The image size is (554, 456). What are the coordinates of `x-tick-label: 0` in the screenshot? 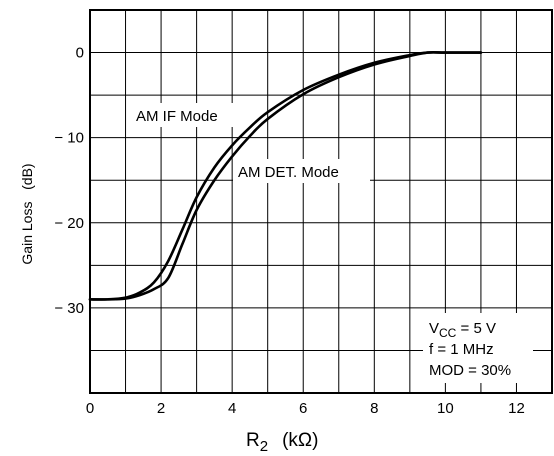 It's located at (90, 408).